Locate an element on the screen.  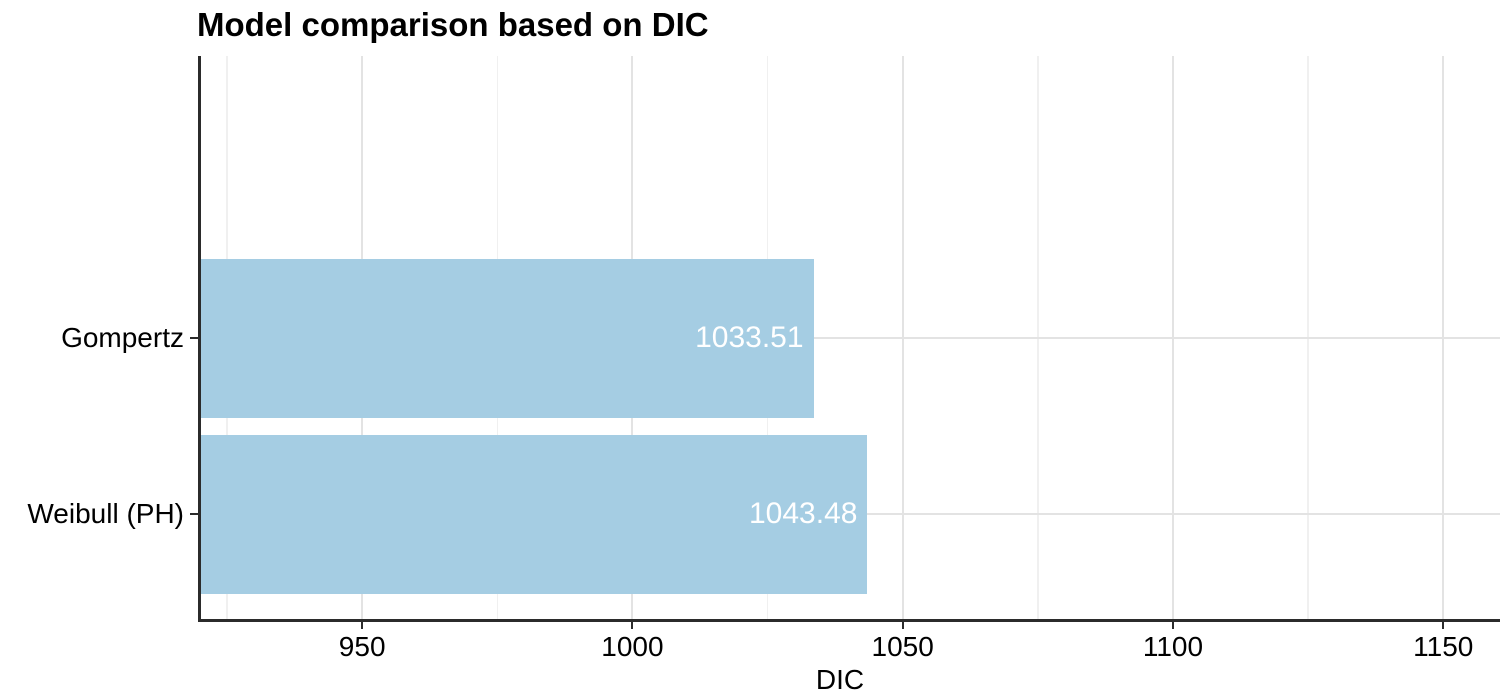
x-tick-label: 950 is located at coordinates (362, 646).